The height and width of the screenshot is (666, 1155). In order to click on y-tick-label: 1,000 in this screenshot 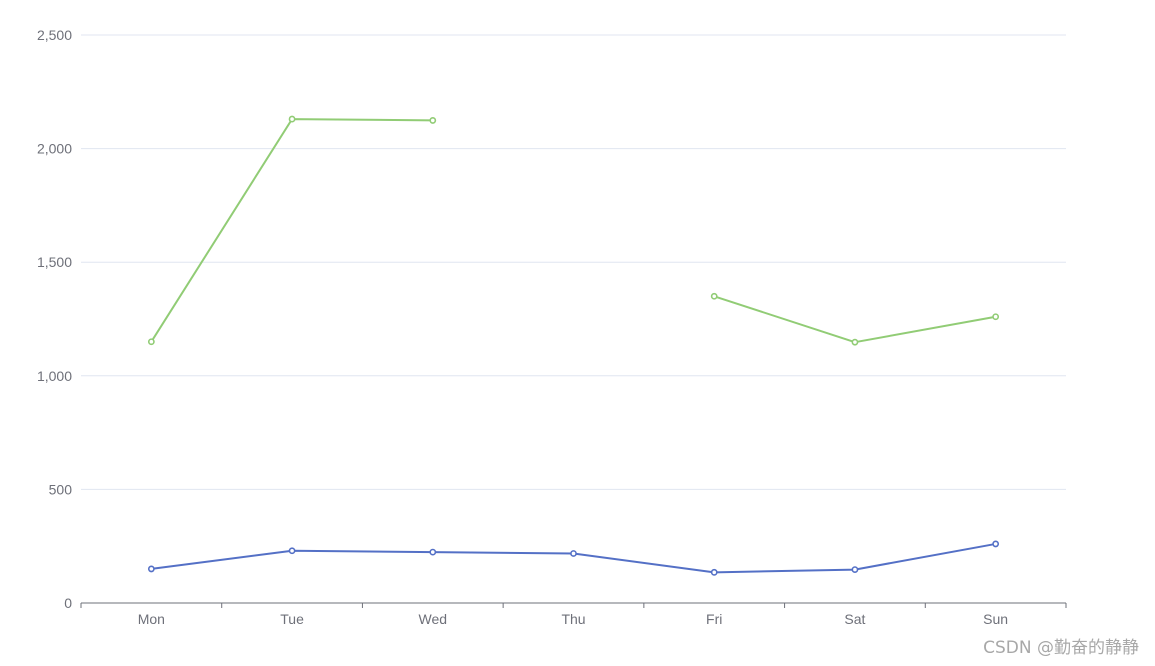, I will do `click(54, 376)`.